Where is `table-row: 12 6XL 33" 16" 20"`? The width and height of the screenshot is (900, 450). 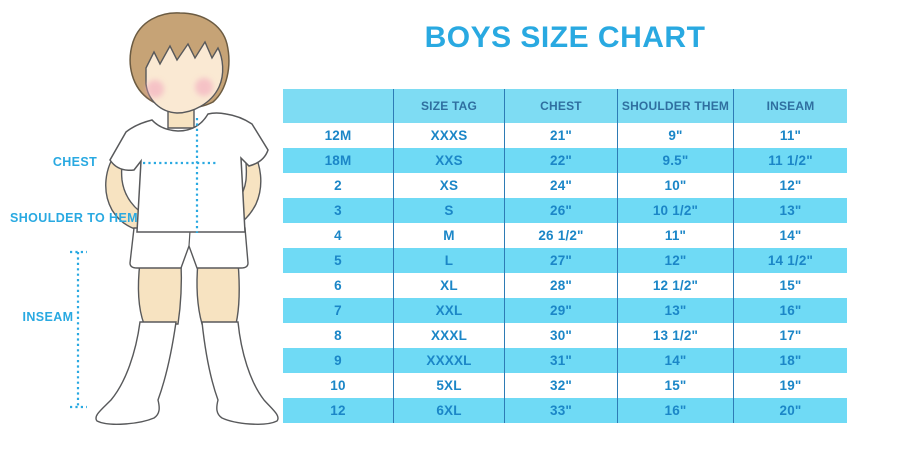
table-row: 12 6XL 33" 16" 20" is located at coordinates (565, 410).